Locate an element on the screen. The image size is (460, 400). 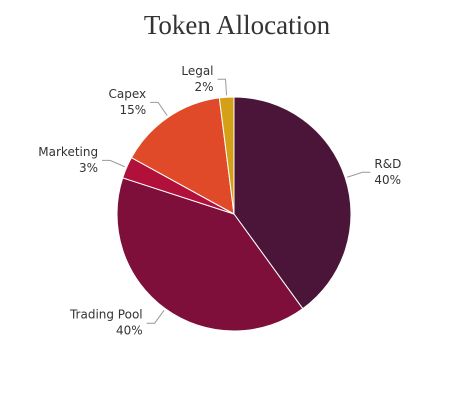
slice-label: Marketing is located at coordinates (68, 152).